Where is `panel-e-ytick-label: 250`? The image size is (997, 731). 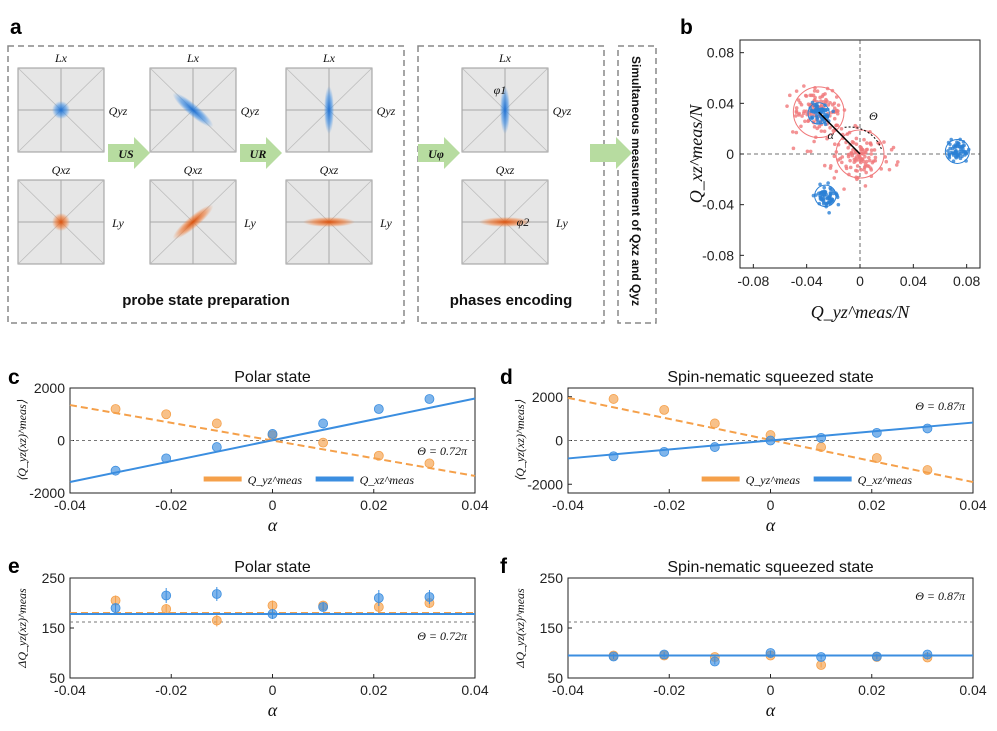 panel-e-ytick-label: 250 is located at coordinates (54, 578).